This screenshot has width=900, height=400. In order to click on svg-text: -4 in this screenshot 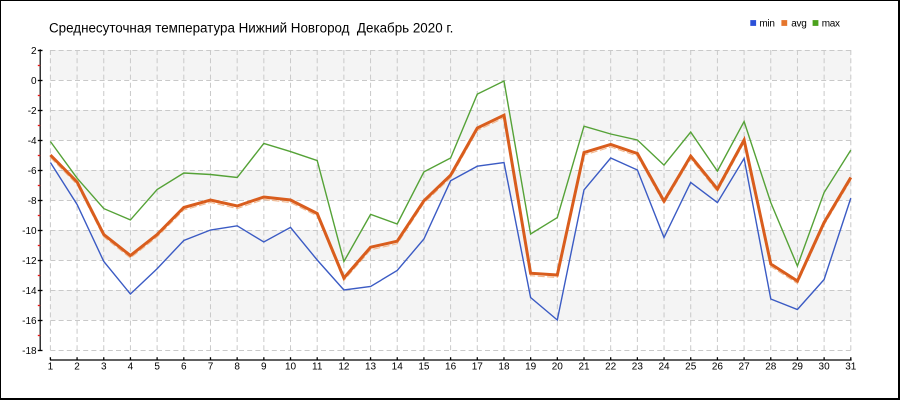, I will do `click(31, 141)`.